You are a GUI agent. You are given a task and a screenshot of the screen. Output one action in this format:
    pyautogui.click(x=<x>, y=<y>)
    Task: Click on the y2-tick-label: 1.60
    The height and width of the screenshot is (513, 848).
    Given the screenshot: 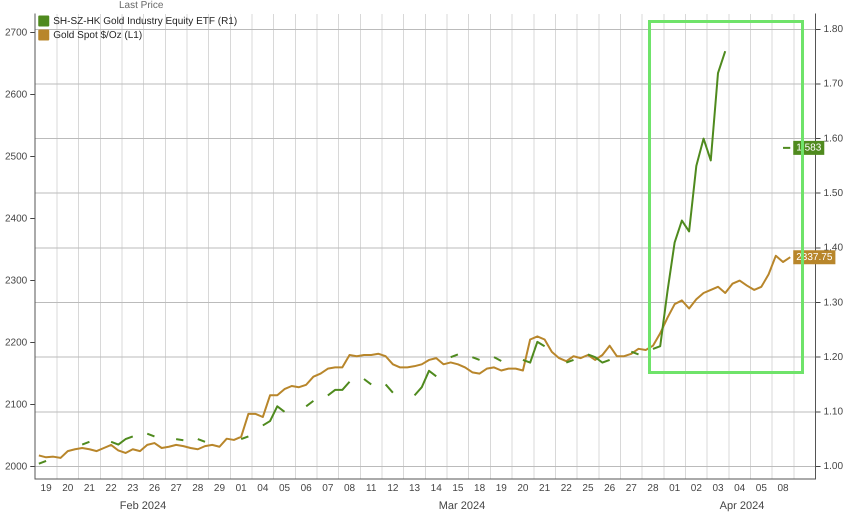 What is the action you would take?
    pyautogui.click(x=834, y=138)
    